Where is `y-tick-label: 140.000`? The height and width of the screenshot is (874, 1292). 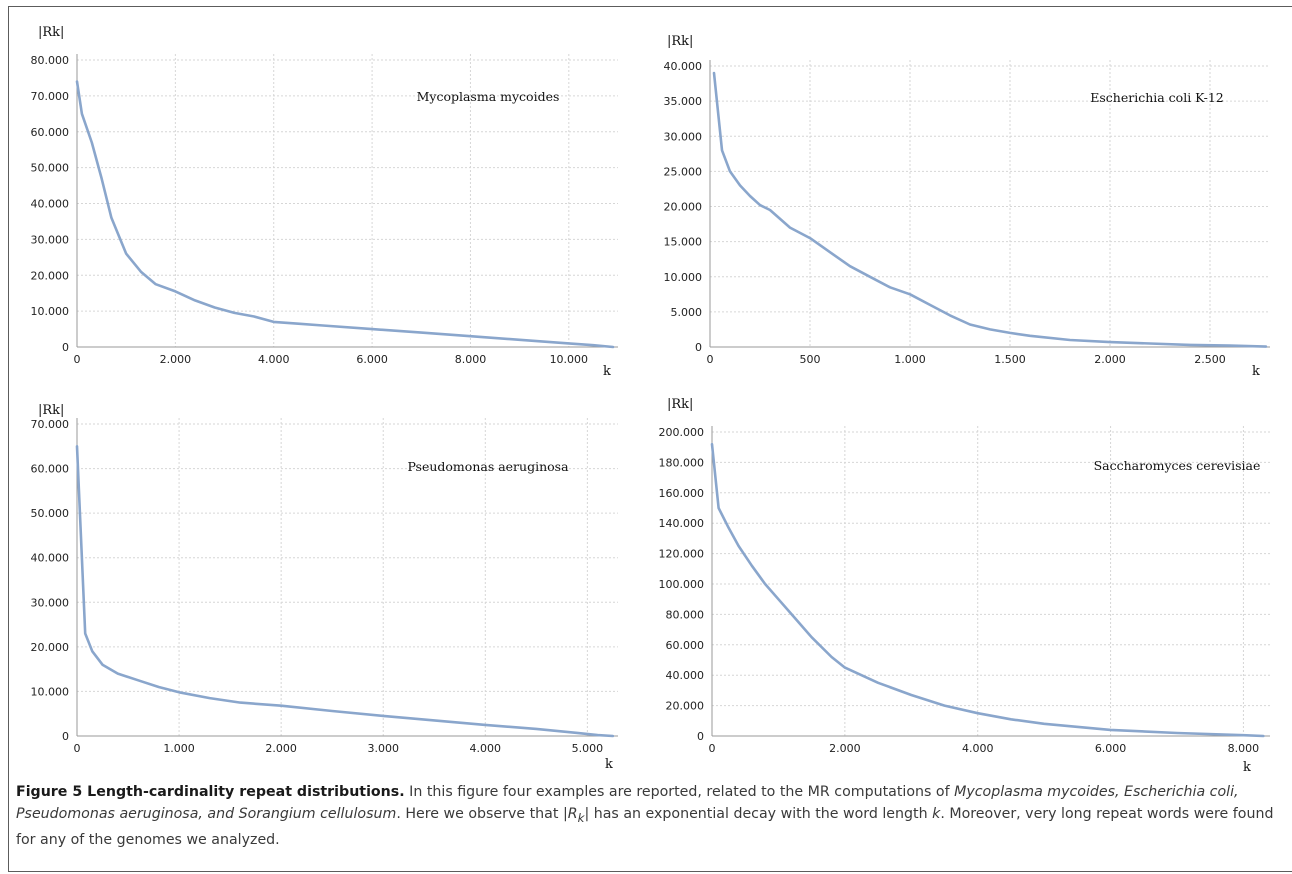 y-tick-label: 140.000 is located at coordinates (682, 523).